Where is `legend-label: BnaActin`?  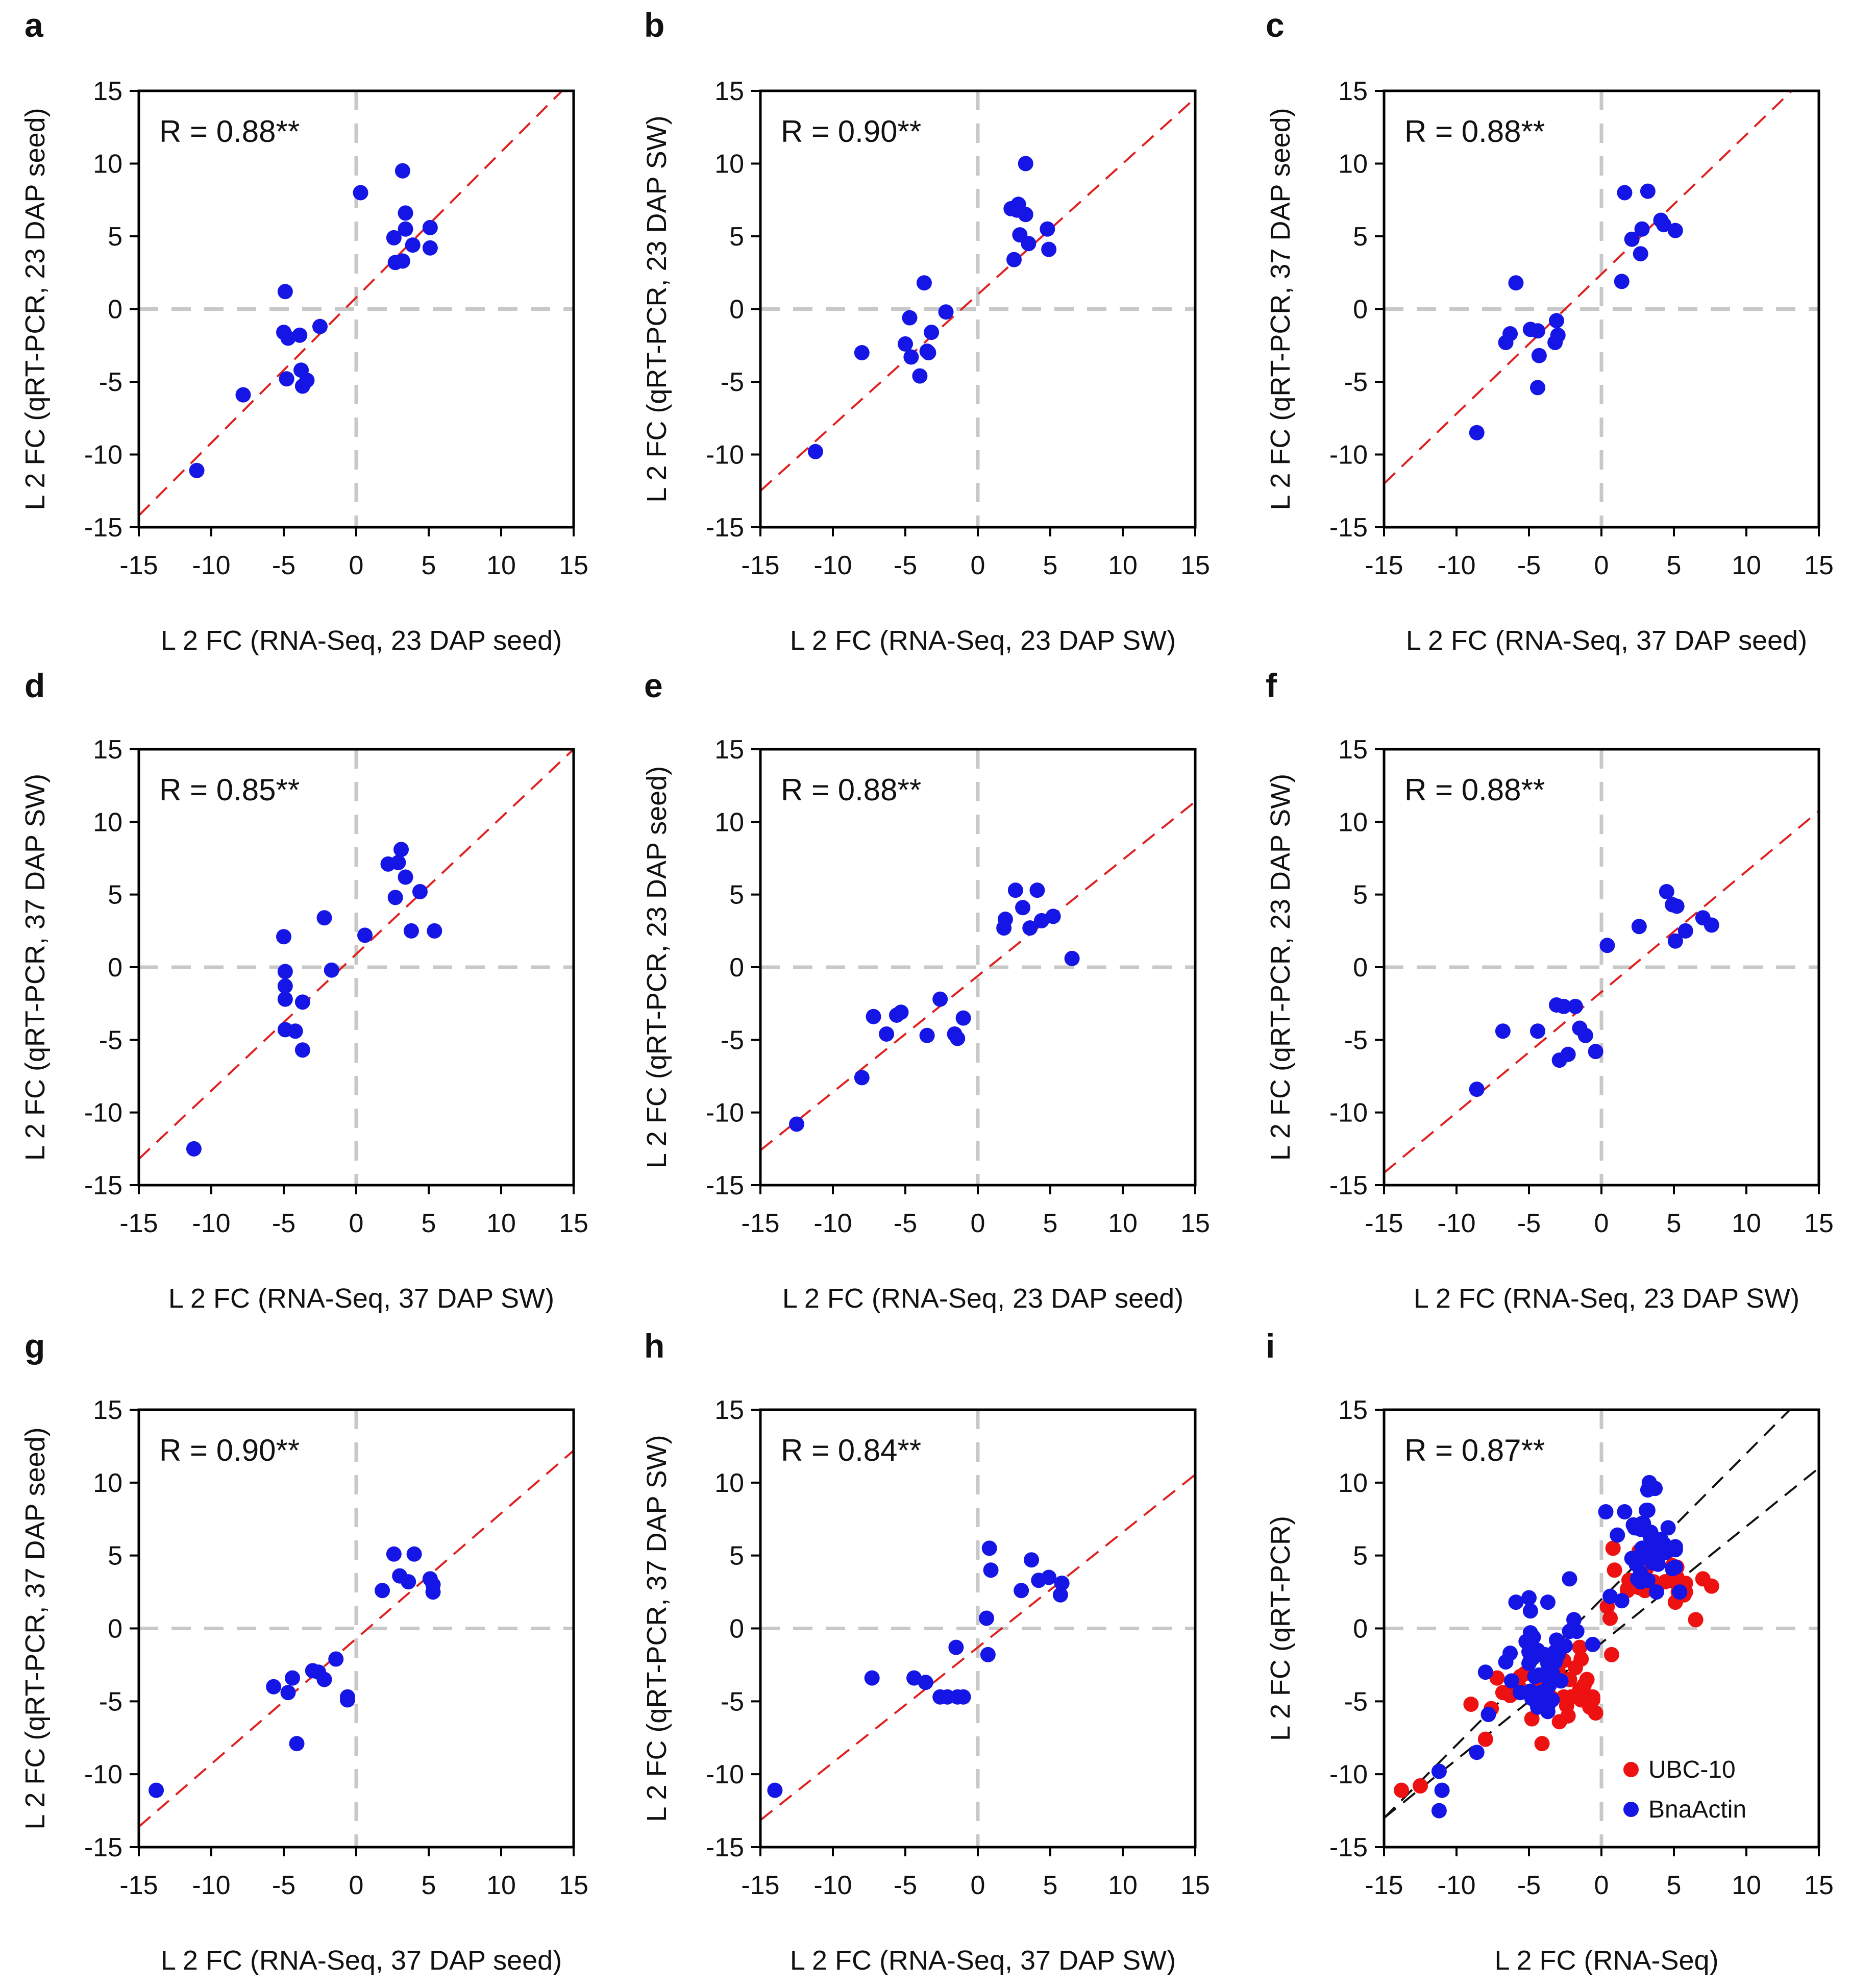
legend-label: BnaActin is located at coordinates (1697, 1809).